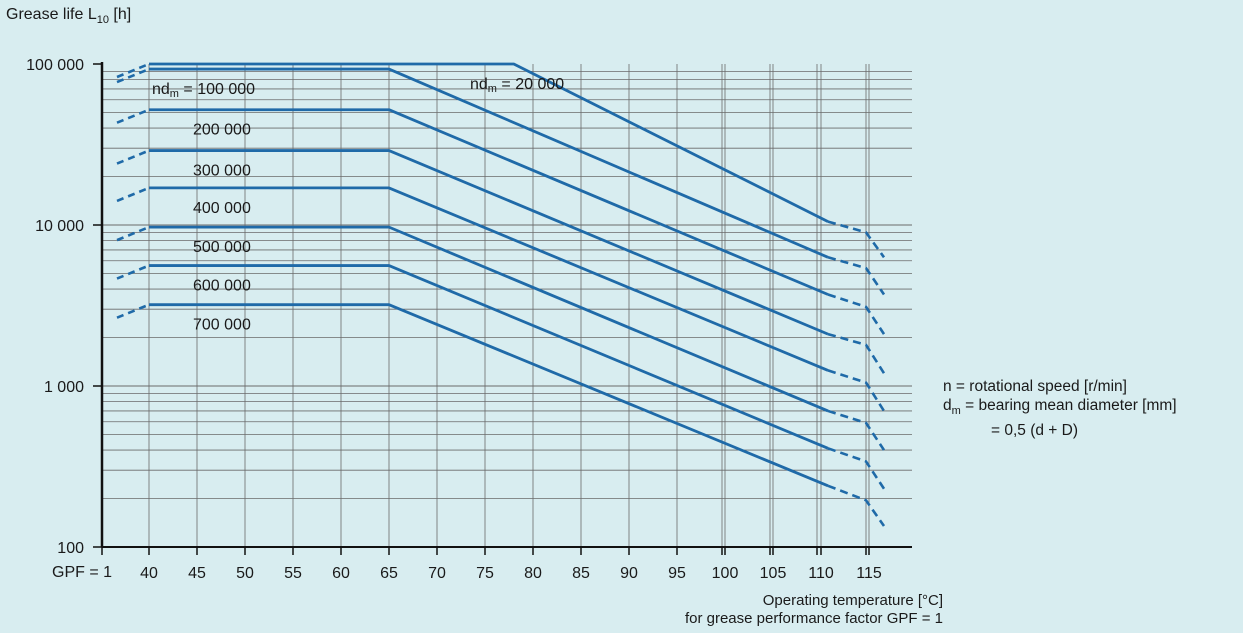 The width and height of the screenshot is (1243, 633). Describe the element at coordinates (203, 90) in the screenshot. I see `series-label: ndm = 100 000` at that location.